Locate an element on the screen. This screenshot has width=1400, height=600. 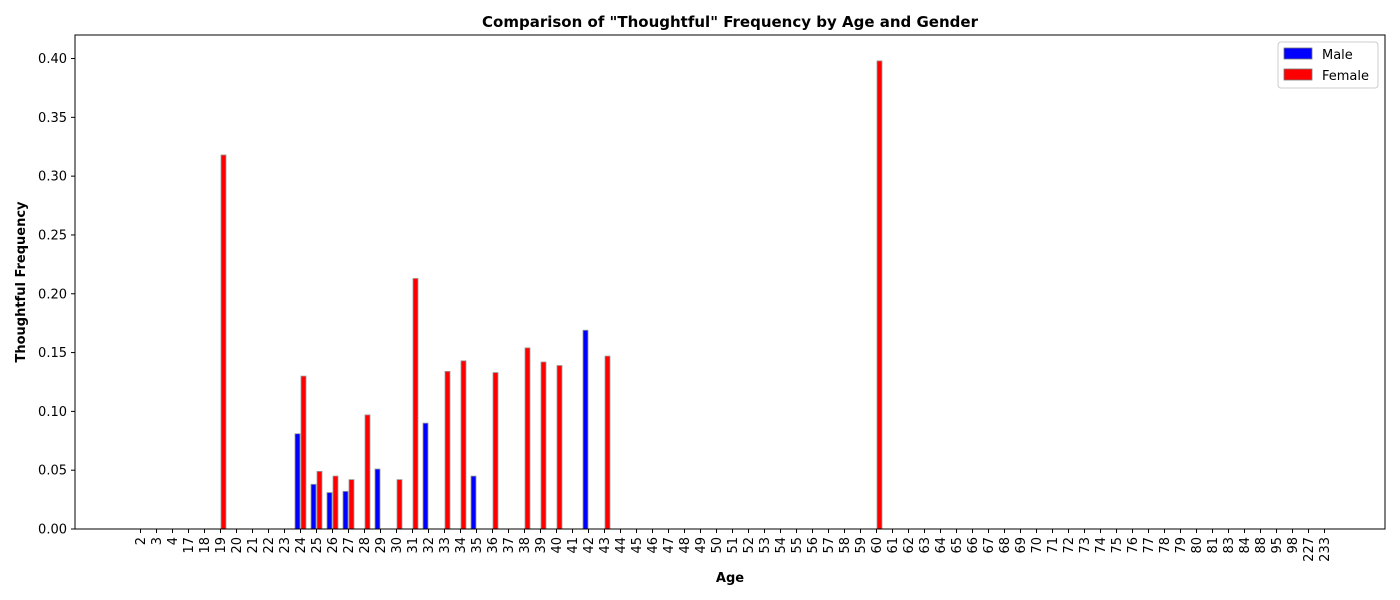
x-tick-label: 54 is located at coordinates (781, 545).